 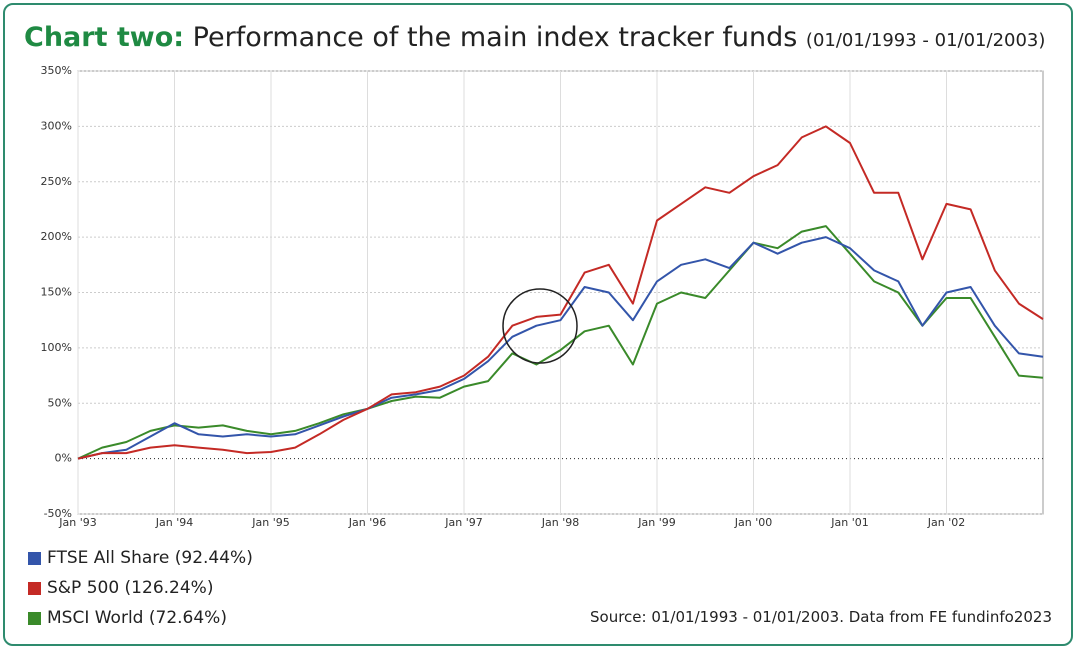 I want to click on y-tick-label: 50%, so click(x=60, y=402).